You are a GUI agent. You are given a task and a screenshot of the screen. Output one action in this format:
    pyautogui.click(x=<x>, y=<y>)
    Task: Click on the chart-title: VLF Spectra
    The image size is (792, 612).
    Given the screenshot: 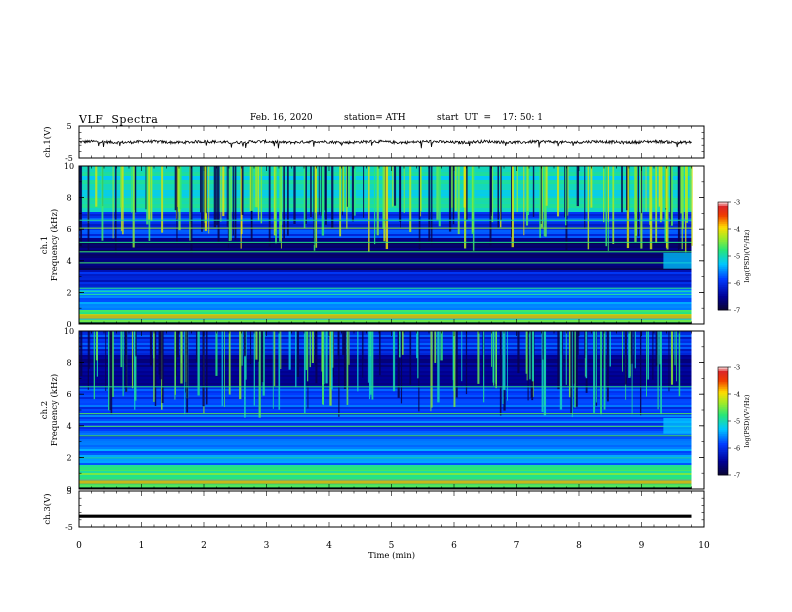 What is the action you would take?
    pyautogui.click(x=119, y=119)
    